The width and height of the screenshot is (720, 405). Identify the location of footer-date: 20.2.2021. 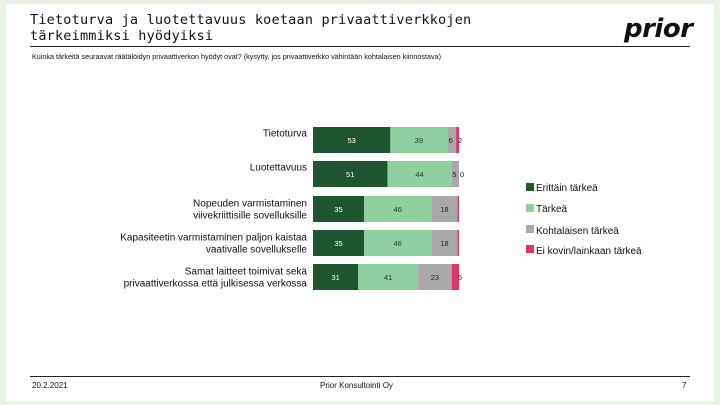
(50, 385).